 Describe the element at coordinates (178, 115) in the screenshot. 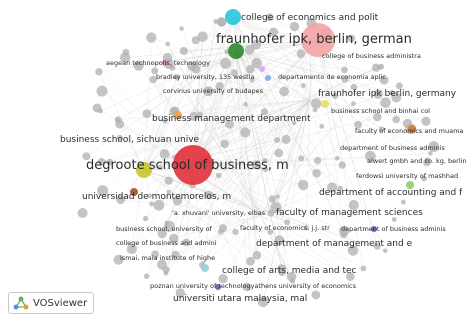

I see `node-business-management-department` at that location.